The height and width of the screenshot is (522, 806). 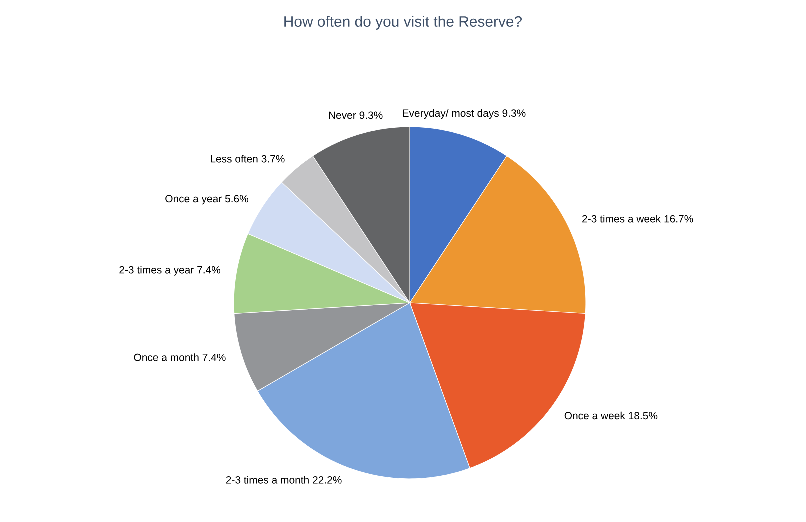 What do you see at coordinates (194, 200) in the screenshot?
I see `slice-label: Once a year` at bounding box center [194, 200].